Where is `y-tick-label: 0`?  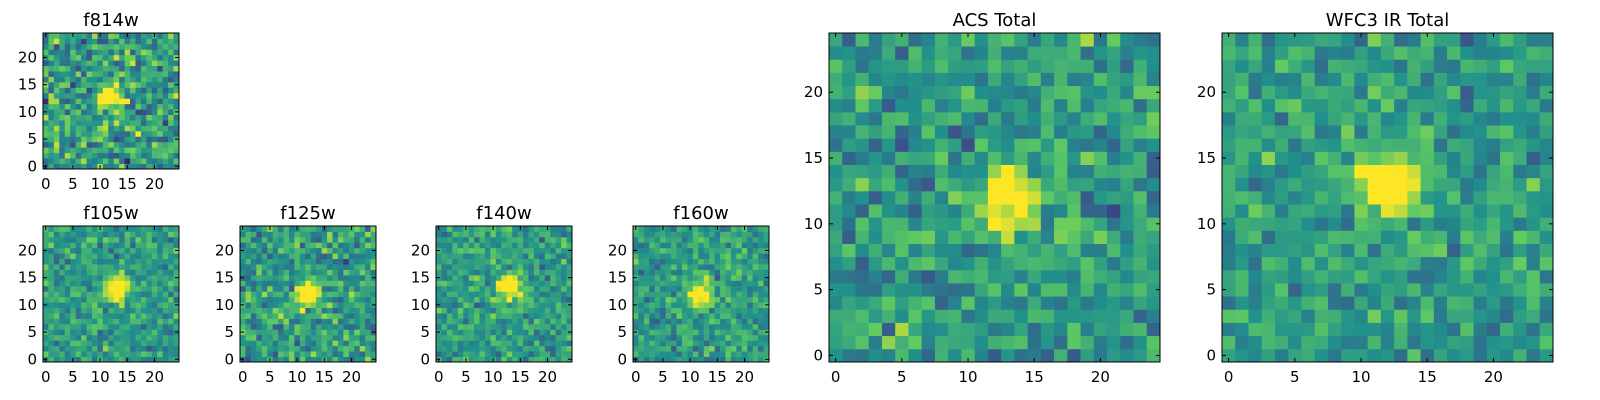 y-tick-label: 0 is located at coordinates (32, 359).